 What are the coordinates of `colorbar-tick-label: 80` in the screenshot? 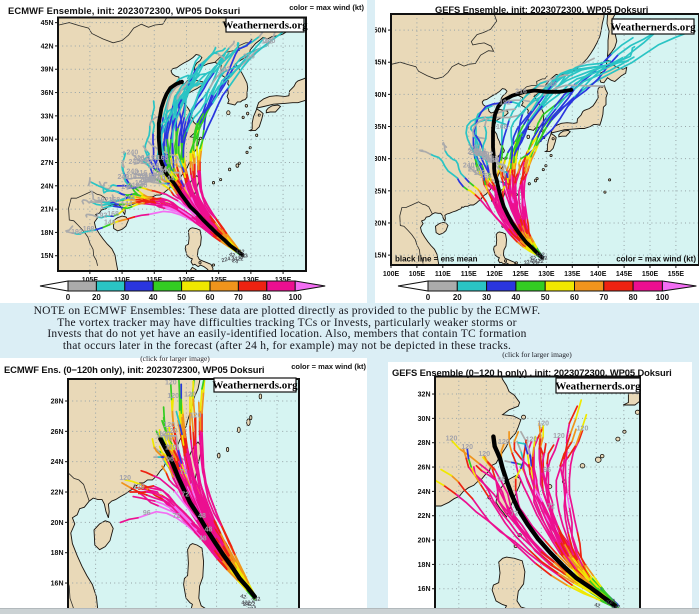 It's located at (266, 297).